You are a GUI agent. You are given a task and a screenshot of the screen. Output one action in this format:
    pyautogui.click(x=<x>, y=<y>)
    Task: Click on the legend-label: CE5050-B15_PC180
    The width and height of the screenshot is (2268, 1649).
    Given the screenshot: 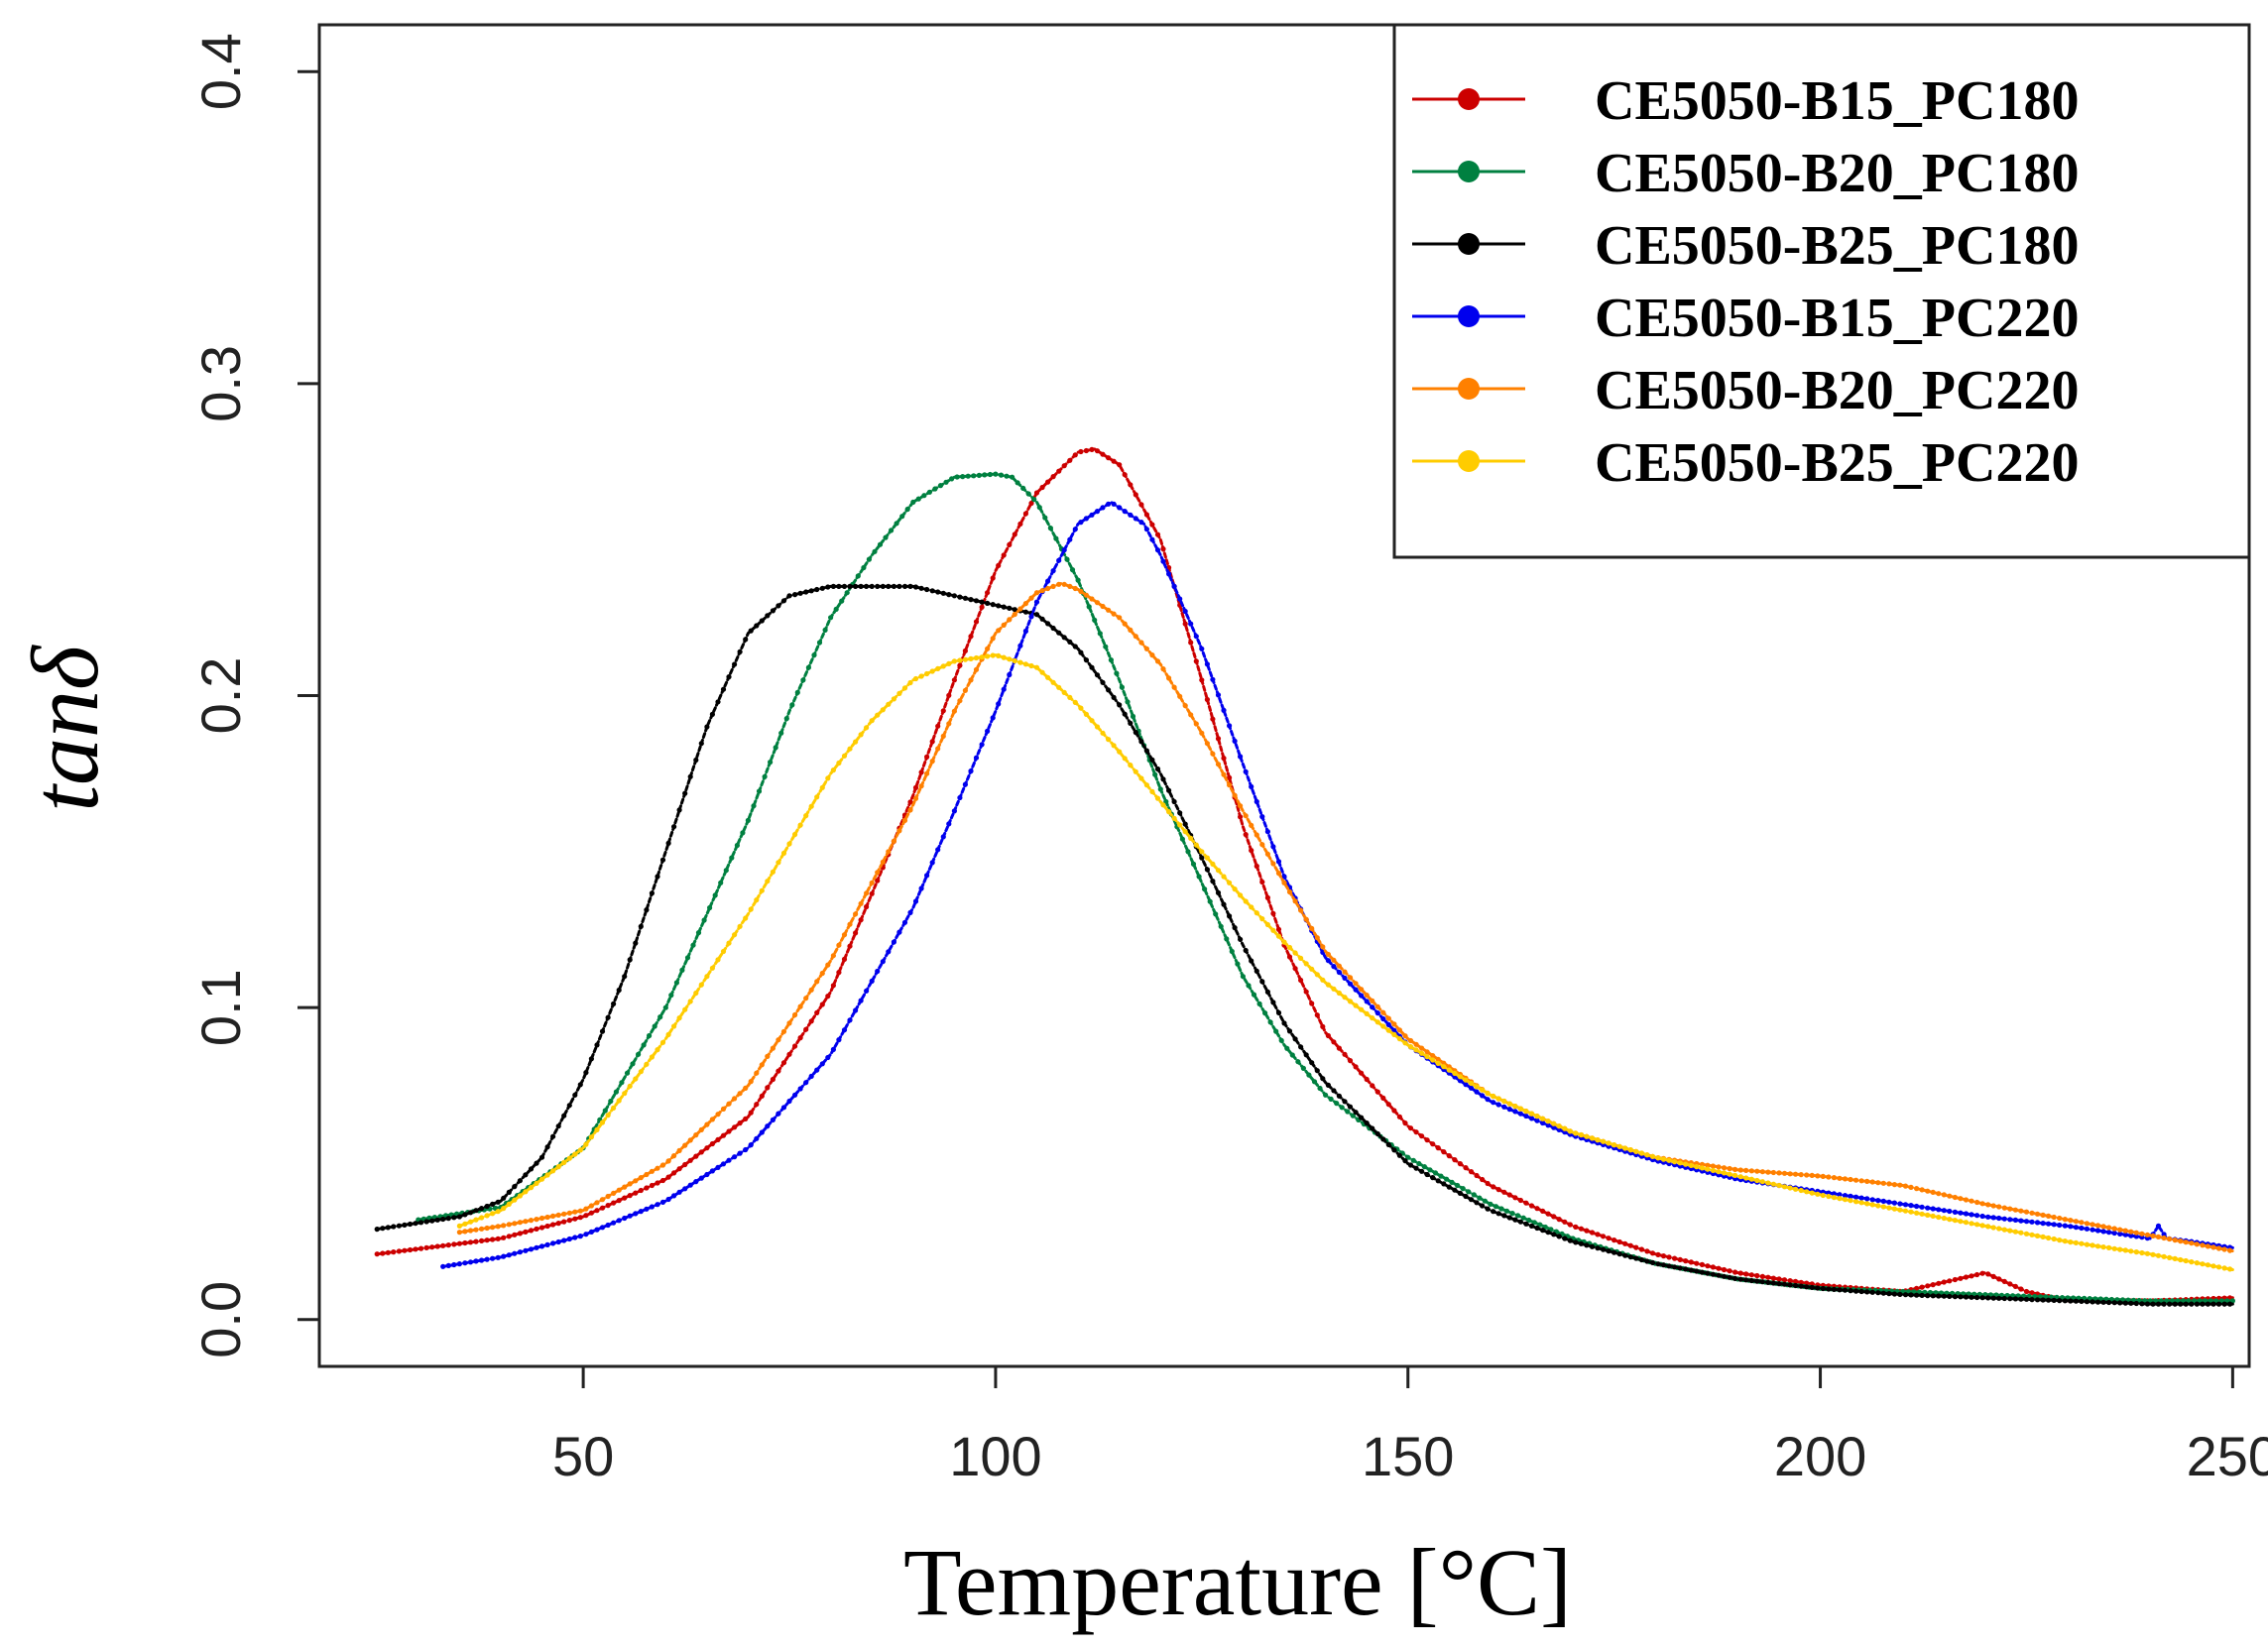 What is the action you would take?
    pyautogui.click(x=1837, y=101)
    